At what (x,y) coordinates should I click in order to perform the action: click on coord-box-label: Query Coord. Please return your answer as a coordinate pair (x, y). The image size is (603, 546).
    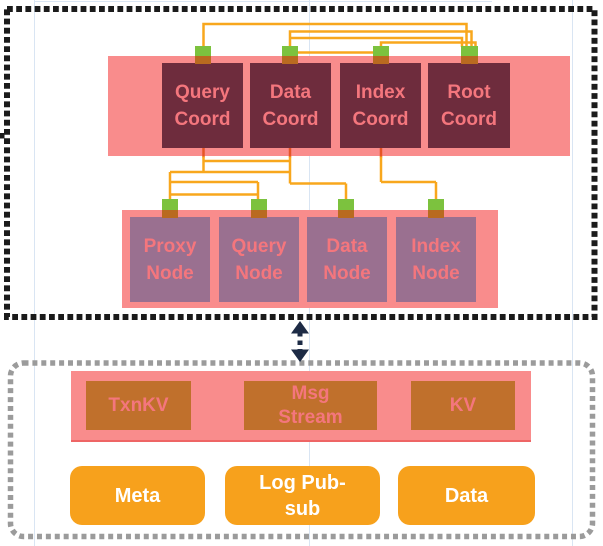
    Looking at the image, I should click on (202, 105).